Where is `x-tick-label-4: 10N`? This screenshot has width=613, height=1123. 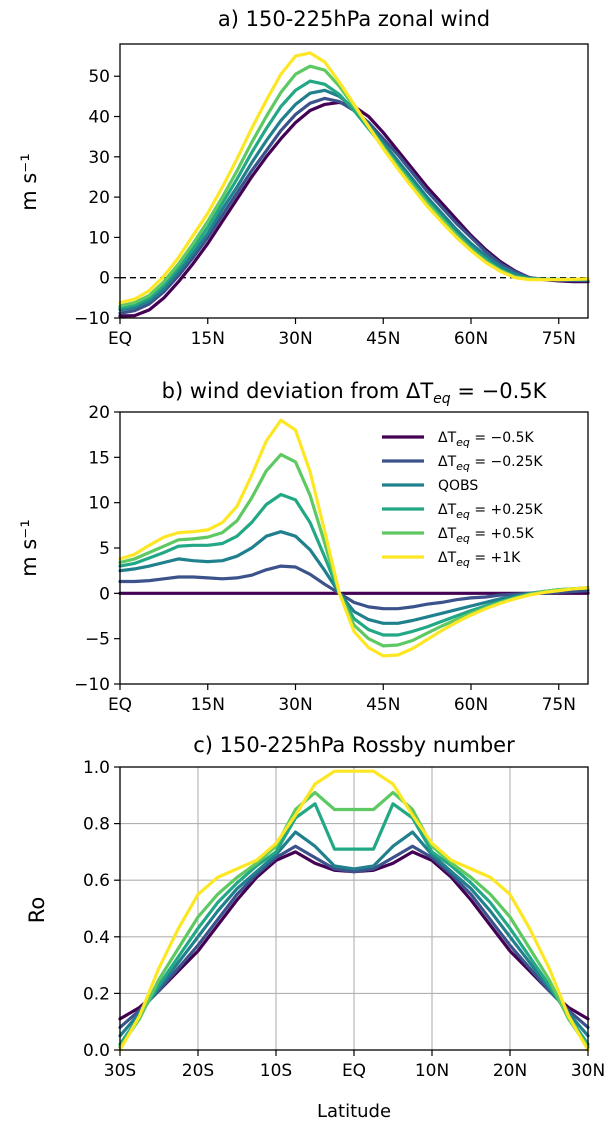 x-tick-label-4: 10N is located at coordinates (432, 1071).